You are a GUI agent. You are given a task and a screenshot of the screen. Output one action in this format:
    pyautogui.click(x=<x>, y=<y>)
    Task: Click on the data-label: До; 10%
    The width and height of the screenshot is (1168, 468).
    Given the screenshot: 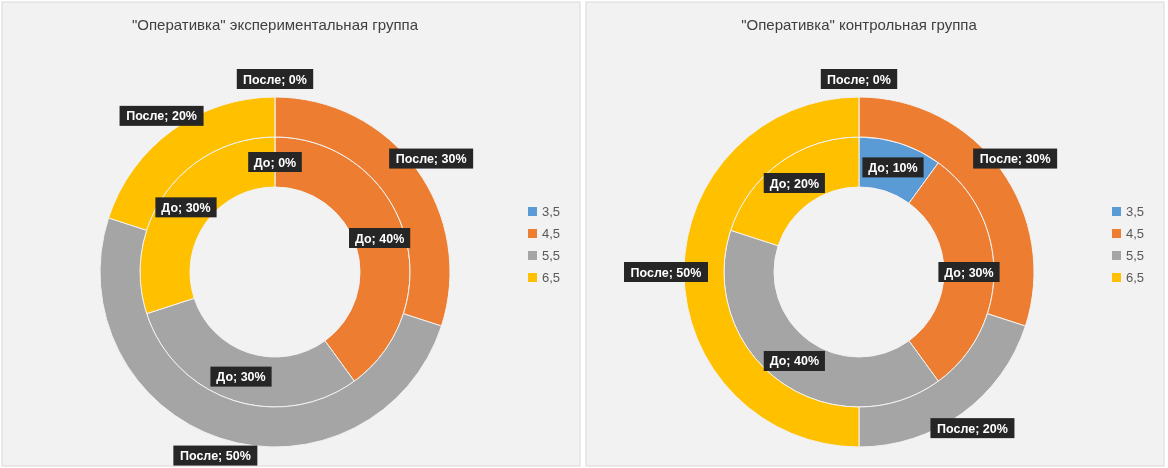 What is the action you would take?
    pyautogui.click(x=893, y=167)
    